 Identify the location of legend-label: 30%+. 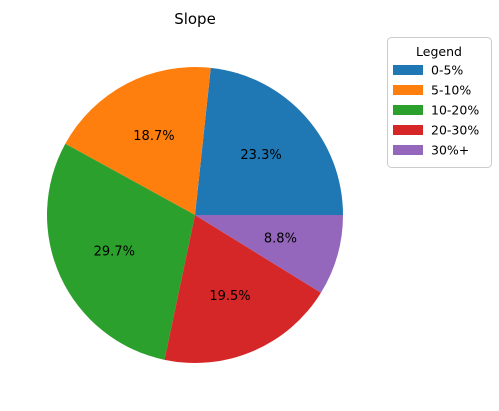
(450, 150).